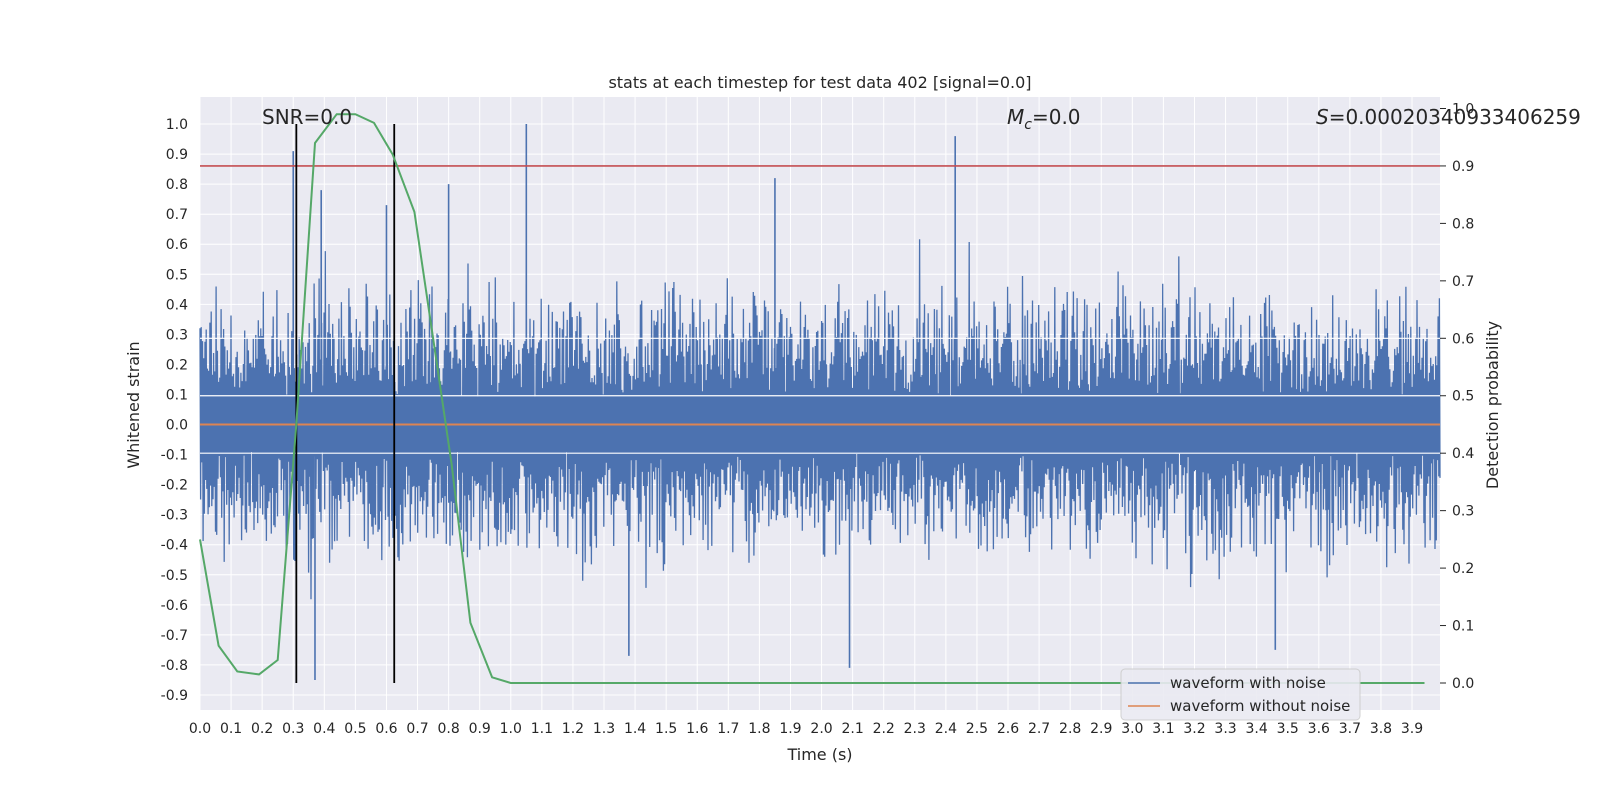  Describe the element at coordinates (1412, 729) in the screenshot. I see `x-tick-label: 3.9` at that location.